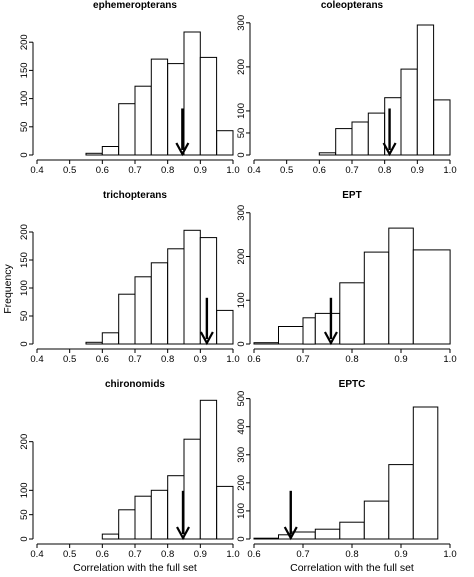 This screenshot has height=577, width=474. What do you see at coordinates (135, 384) in the screenshot?
I see `panel-title: chironomids` at bounding box center [135, 384].